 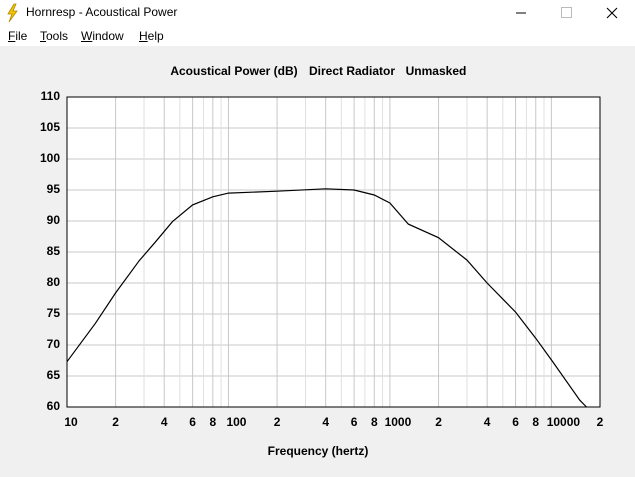 What do you see at coordinates (236, 422) in the screenshot?
I see `x-tick-label: 100` at bounding box center [236, 422].